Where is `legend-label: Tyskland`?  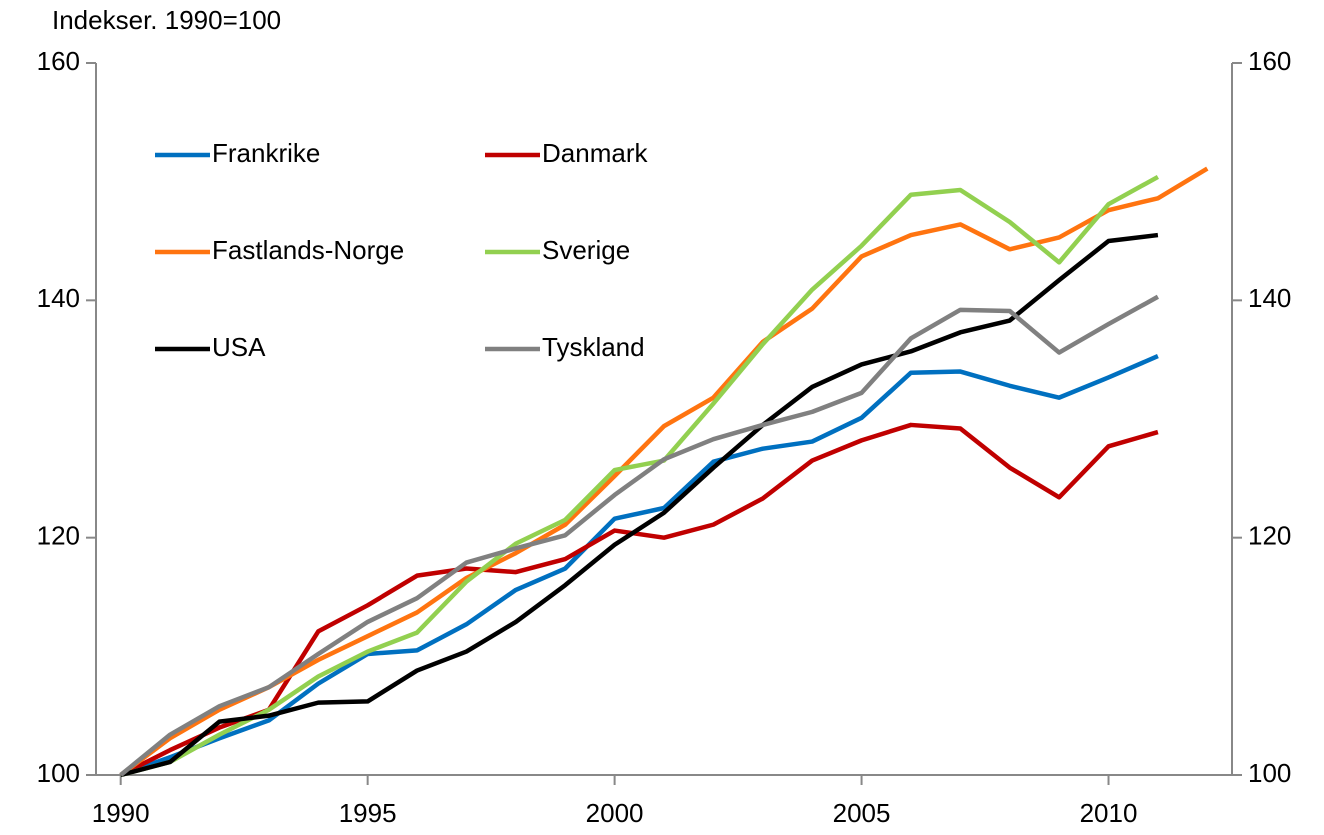
legend-label: Tyskland is located at coordinates (593, 347).